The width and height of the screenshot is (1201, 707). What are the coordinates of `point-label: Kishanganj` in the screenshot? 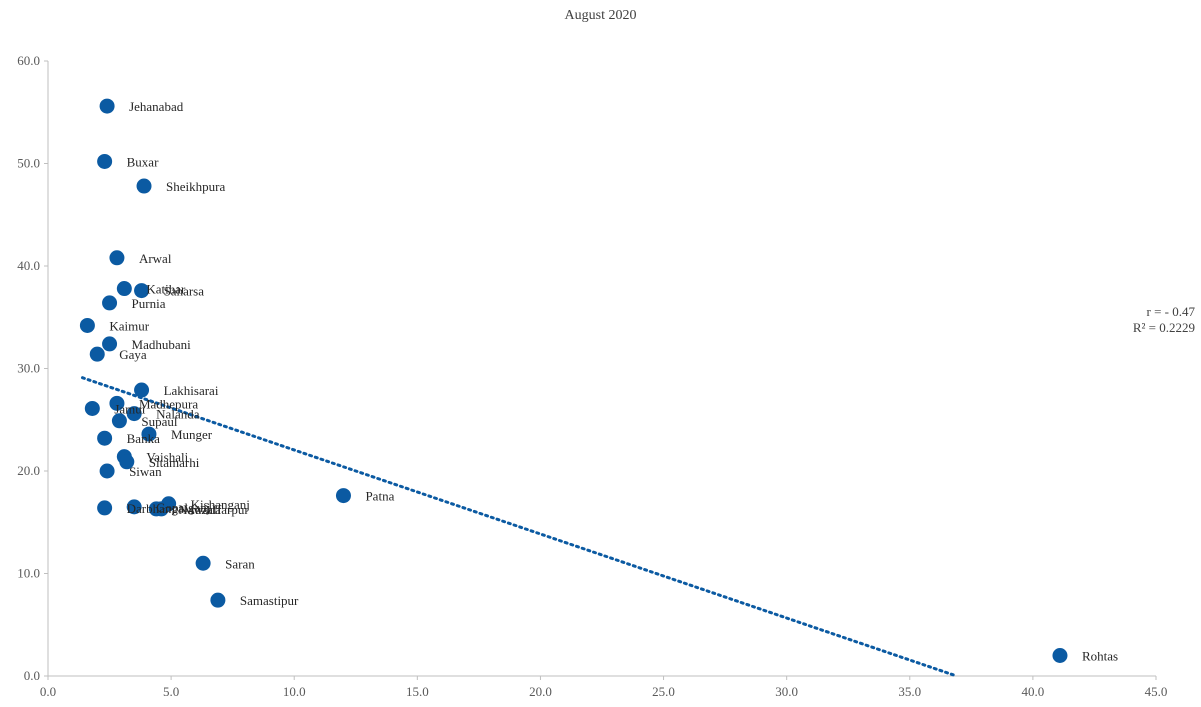 It's located at (220, 504).